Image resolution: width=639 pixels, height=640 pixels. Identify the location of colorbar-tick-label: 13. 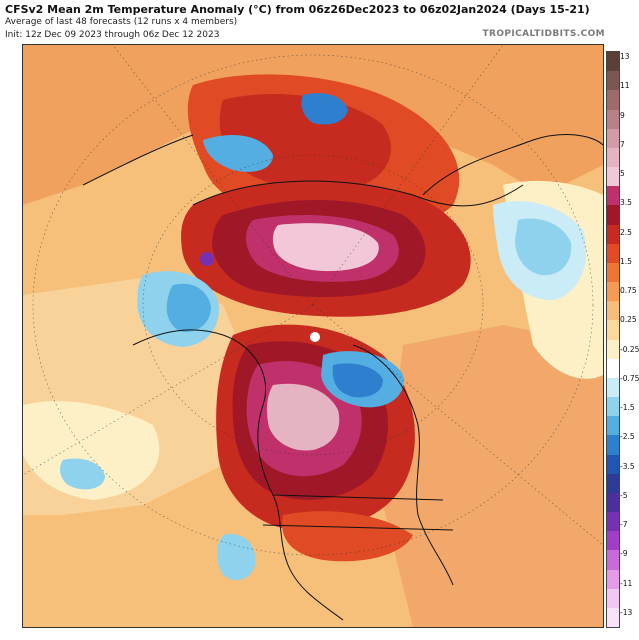
(625, 56).